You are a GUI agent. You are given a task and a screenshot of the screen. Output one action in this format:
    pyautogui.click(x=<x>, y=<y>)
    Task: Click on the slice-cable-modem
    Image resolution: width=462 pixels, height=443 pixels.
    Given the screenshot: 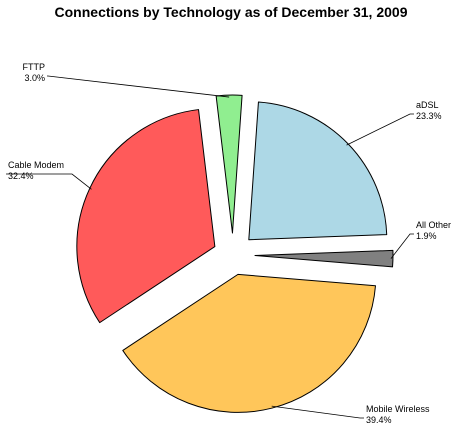 What is the action you would take?
    pyautogui.click(x=146, y=216)
    